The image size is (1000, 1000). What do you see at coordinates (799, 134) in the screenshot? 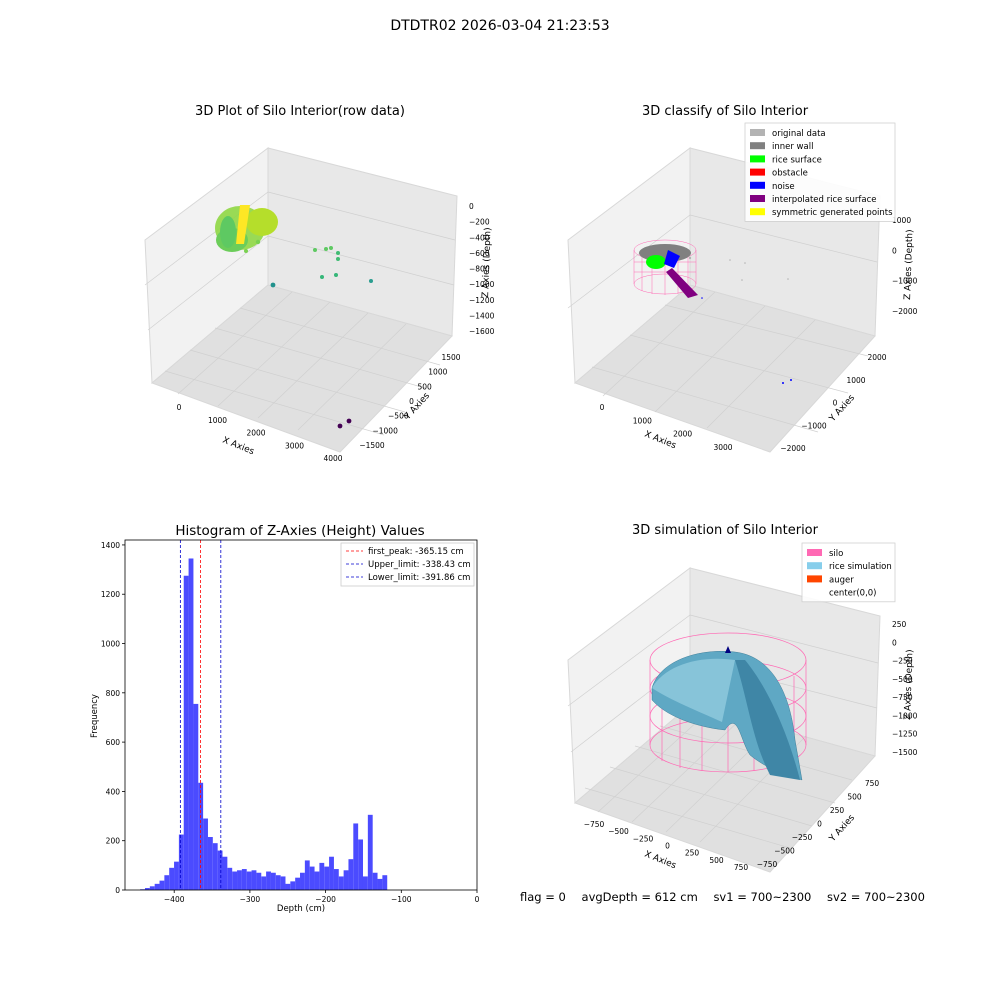
I see `plot2-legend-label: original data` at bounding box center [799, 134].